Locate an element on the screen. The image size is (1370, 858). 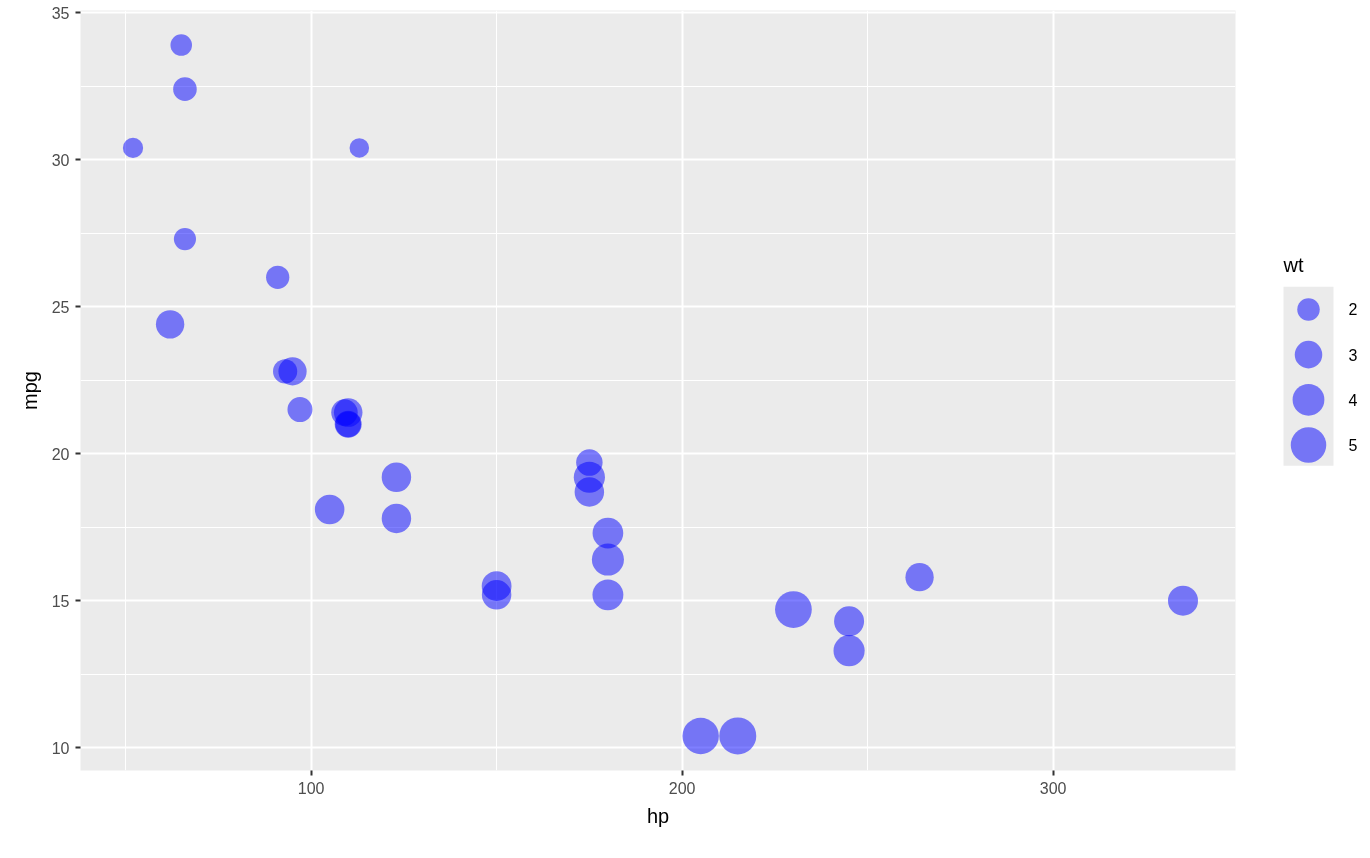
legend-label: 5 is located at coordinates (1353, 445).